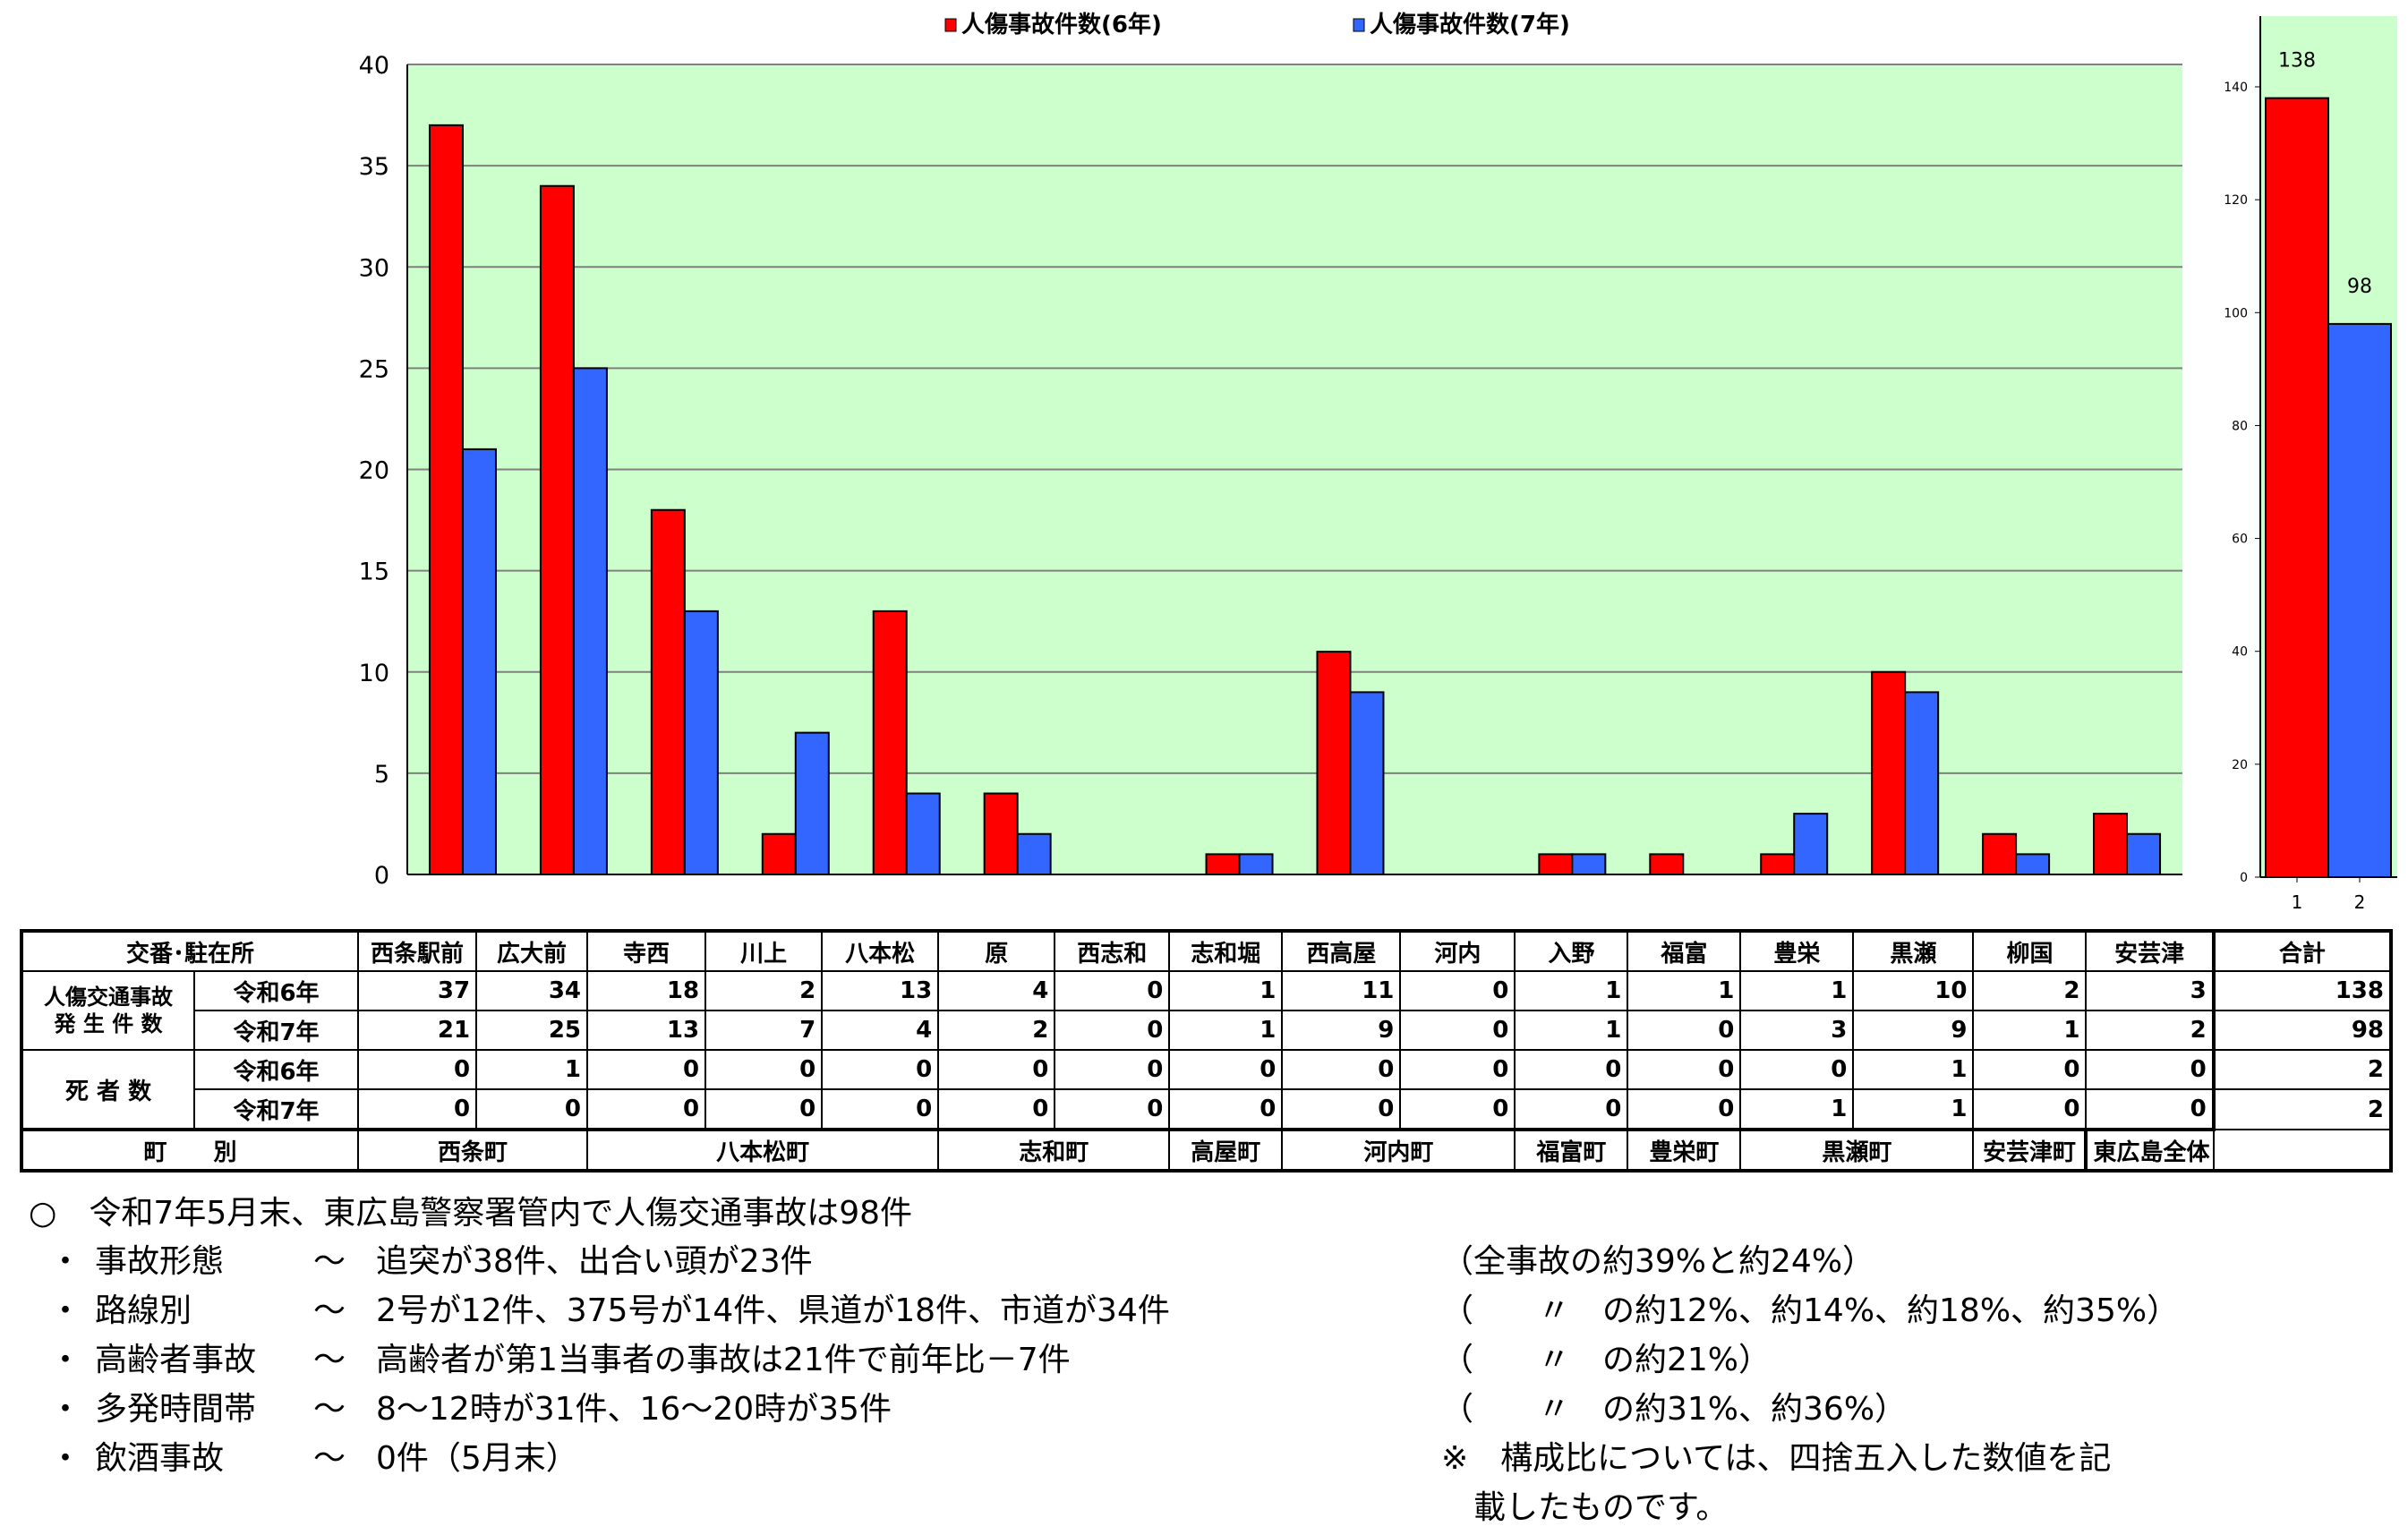  What do you see at coordinates (723, 1360) in the screenshot?
I see `note-text: 高齢者が第1当事者の事故は21件で前年比－7件` at bounding box center [723, 1360].